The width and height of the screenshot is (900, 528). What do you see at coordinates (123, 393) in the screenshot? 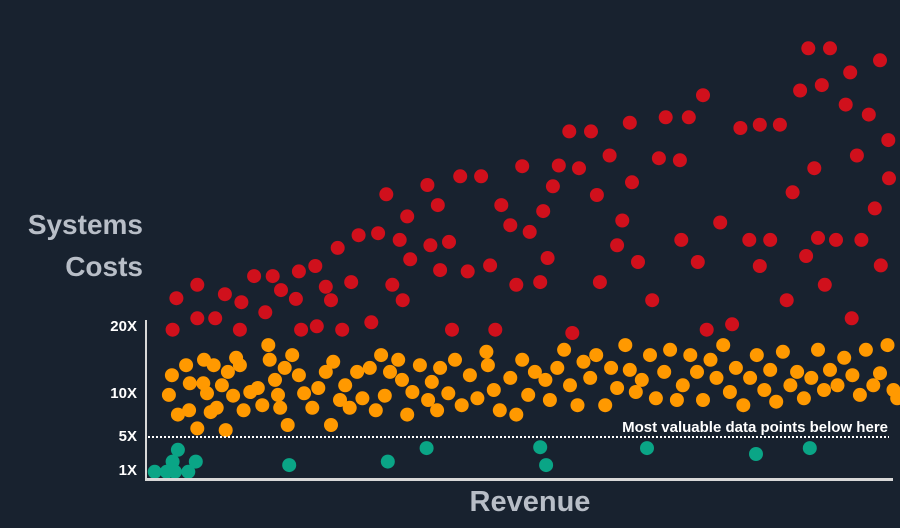
I see `y-tick-10x: 10X` at bounding box center [123, 393].